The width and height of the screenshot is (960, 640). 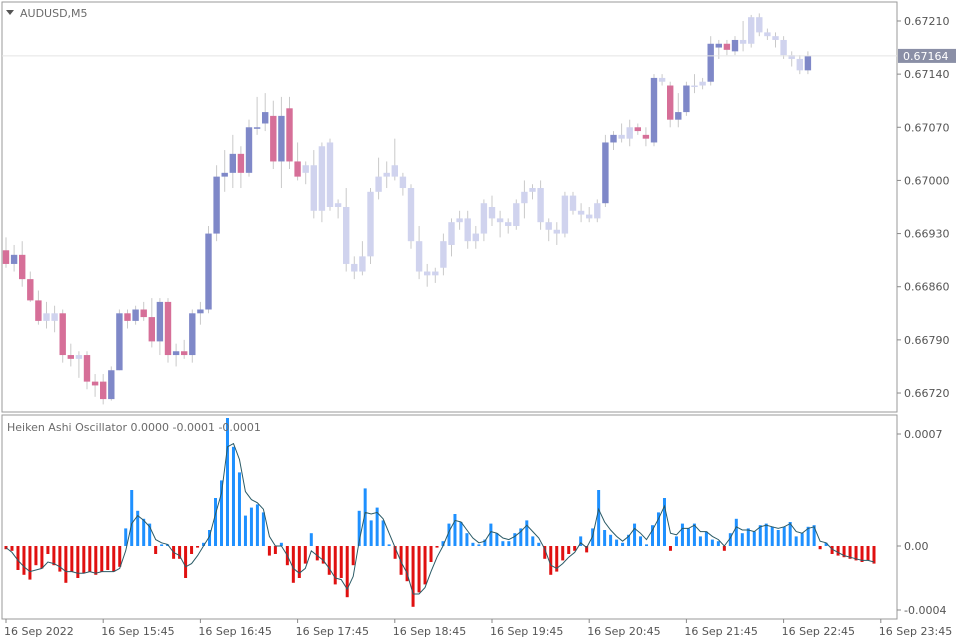 What do you see at coordinates (921, 522) in the screenshot?
I see `oscillator-axis: 0.0007 0.00 -0.0004` at bounding box center [921, 522].